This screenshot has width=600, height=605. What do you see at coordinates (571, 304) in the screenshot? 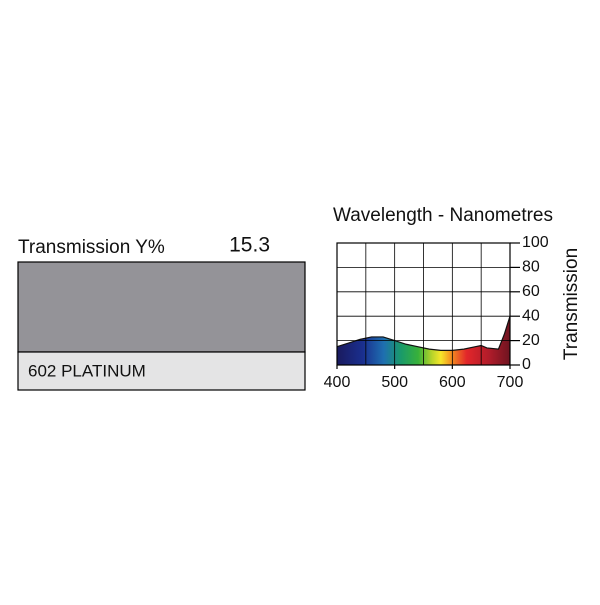
I see `y-axis-label: Transmission` at bounding box center [571, 304].